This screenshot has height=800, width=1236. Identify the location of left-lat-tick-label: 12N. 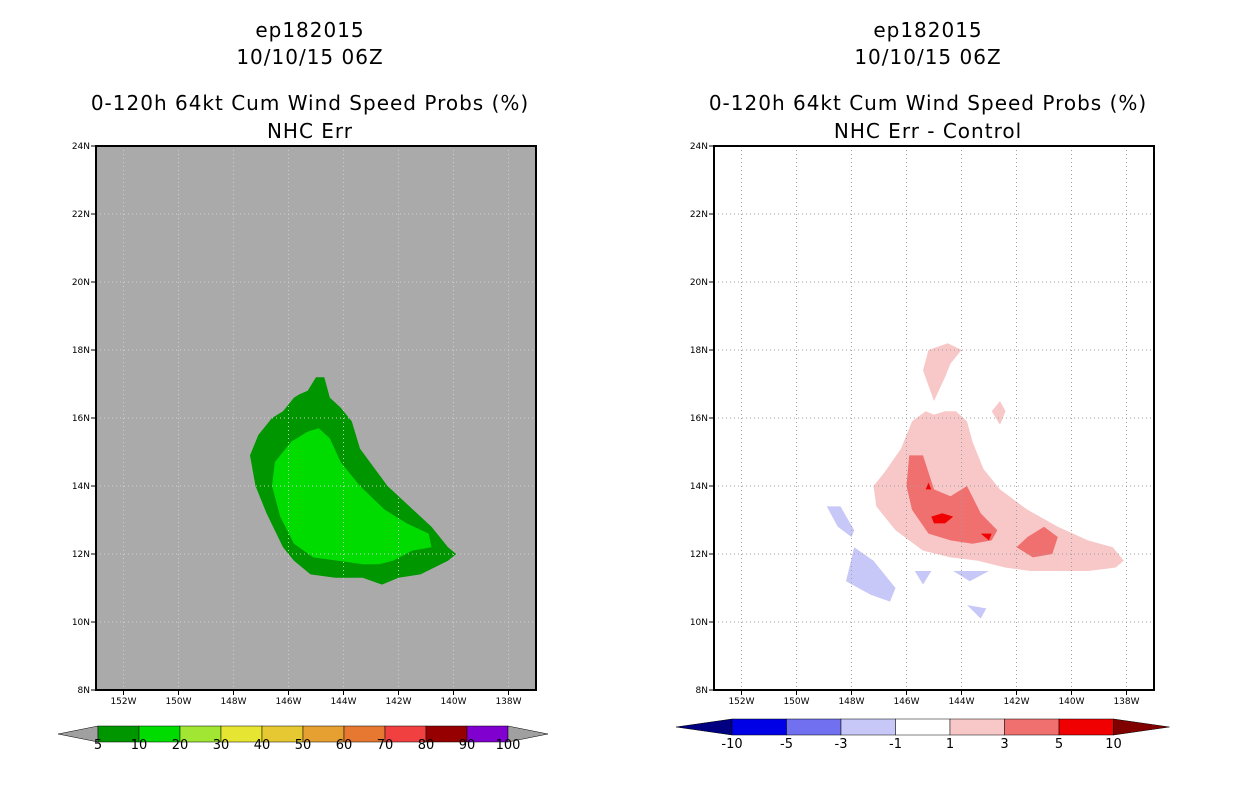
(81, 555).